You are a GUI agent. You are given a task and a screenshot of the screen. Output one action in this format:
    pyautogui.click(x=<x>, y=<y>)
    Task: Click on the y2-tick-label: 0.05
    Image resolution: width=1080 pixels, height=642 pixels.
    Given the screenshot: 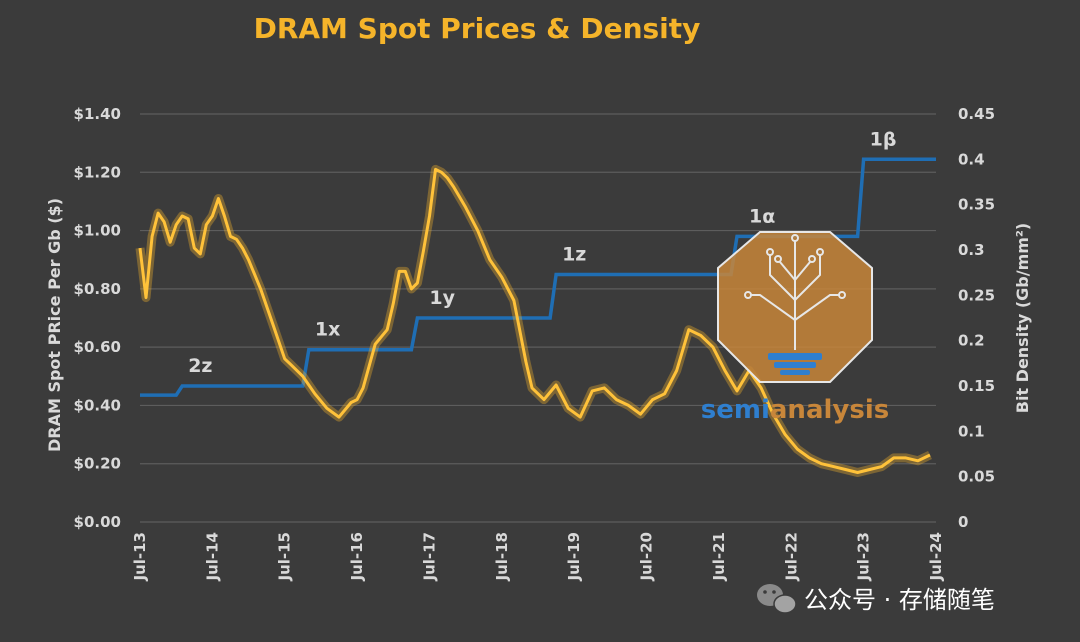 What is the action you would take?
    pyautogui.click(x=976, y=477)
    